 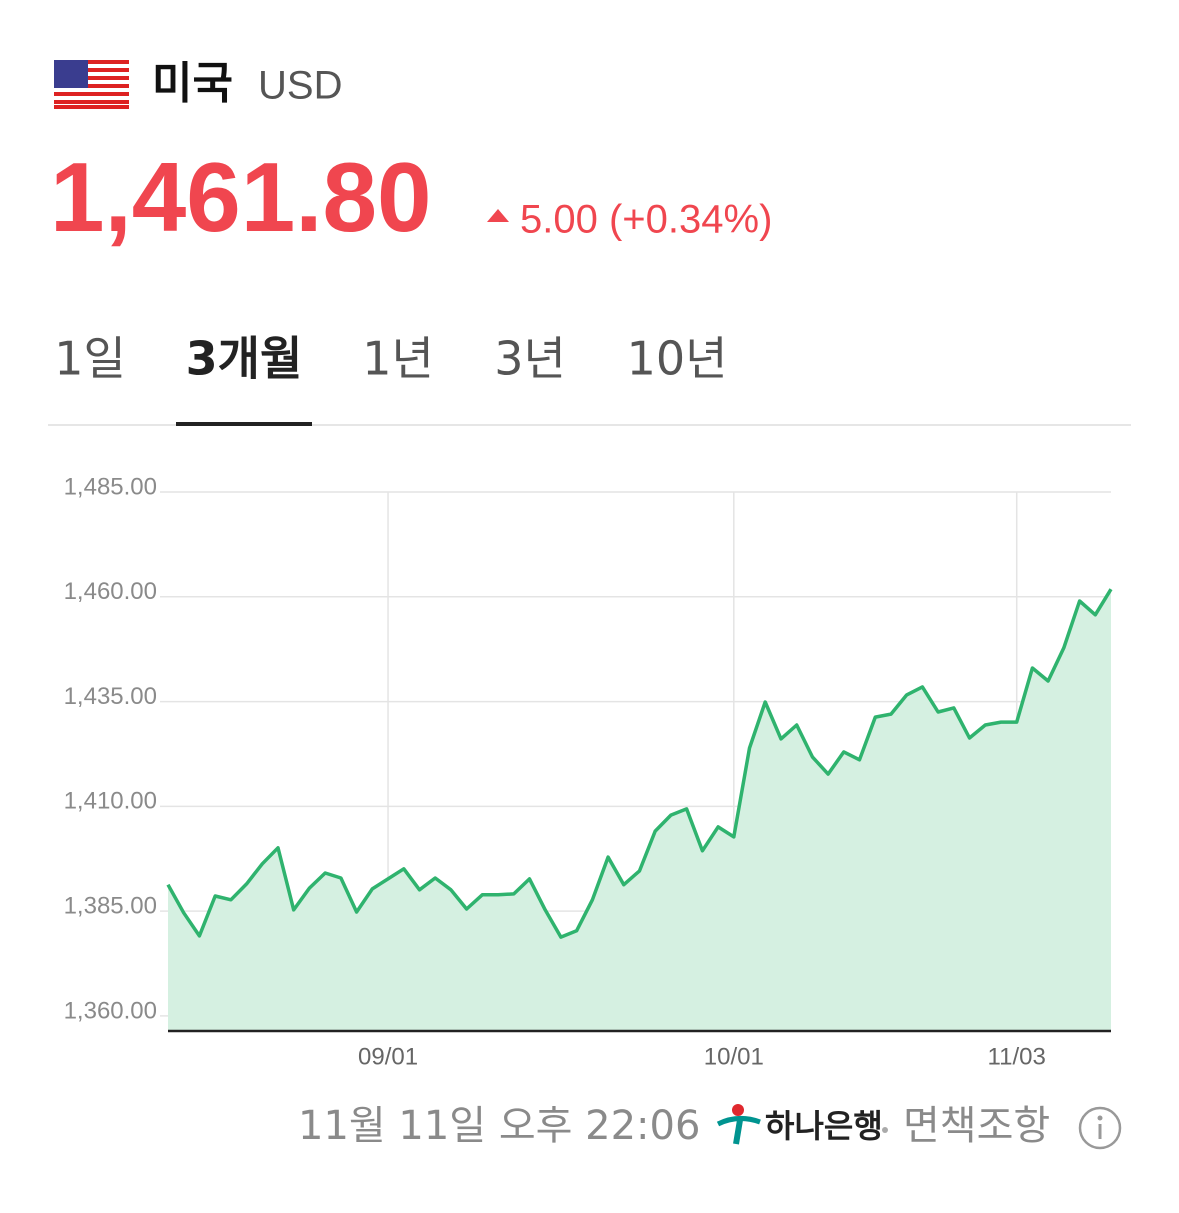 What do you see at coordinates (388, 1056) in the screenshot?
I see `x-tick-label: 09/01` at bounding box center [388, 1056].